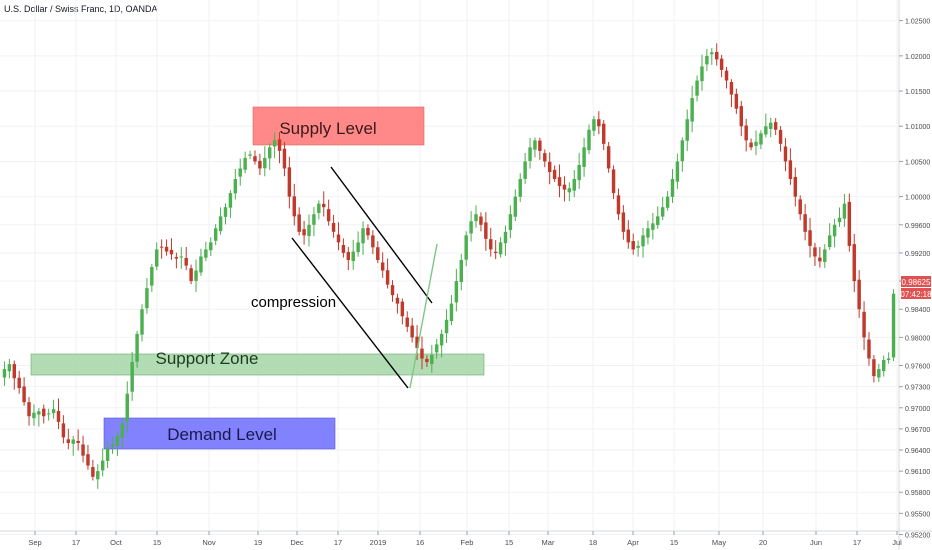 The height and width of the screenshot is (550, 932). I want to click on demand-level-zone, so click(219, 433).